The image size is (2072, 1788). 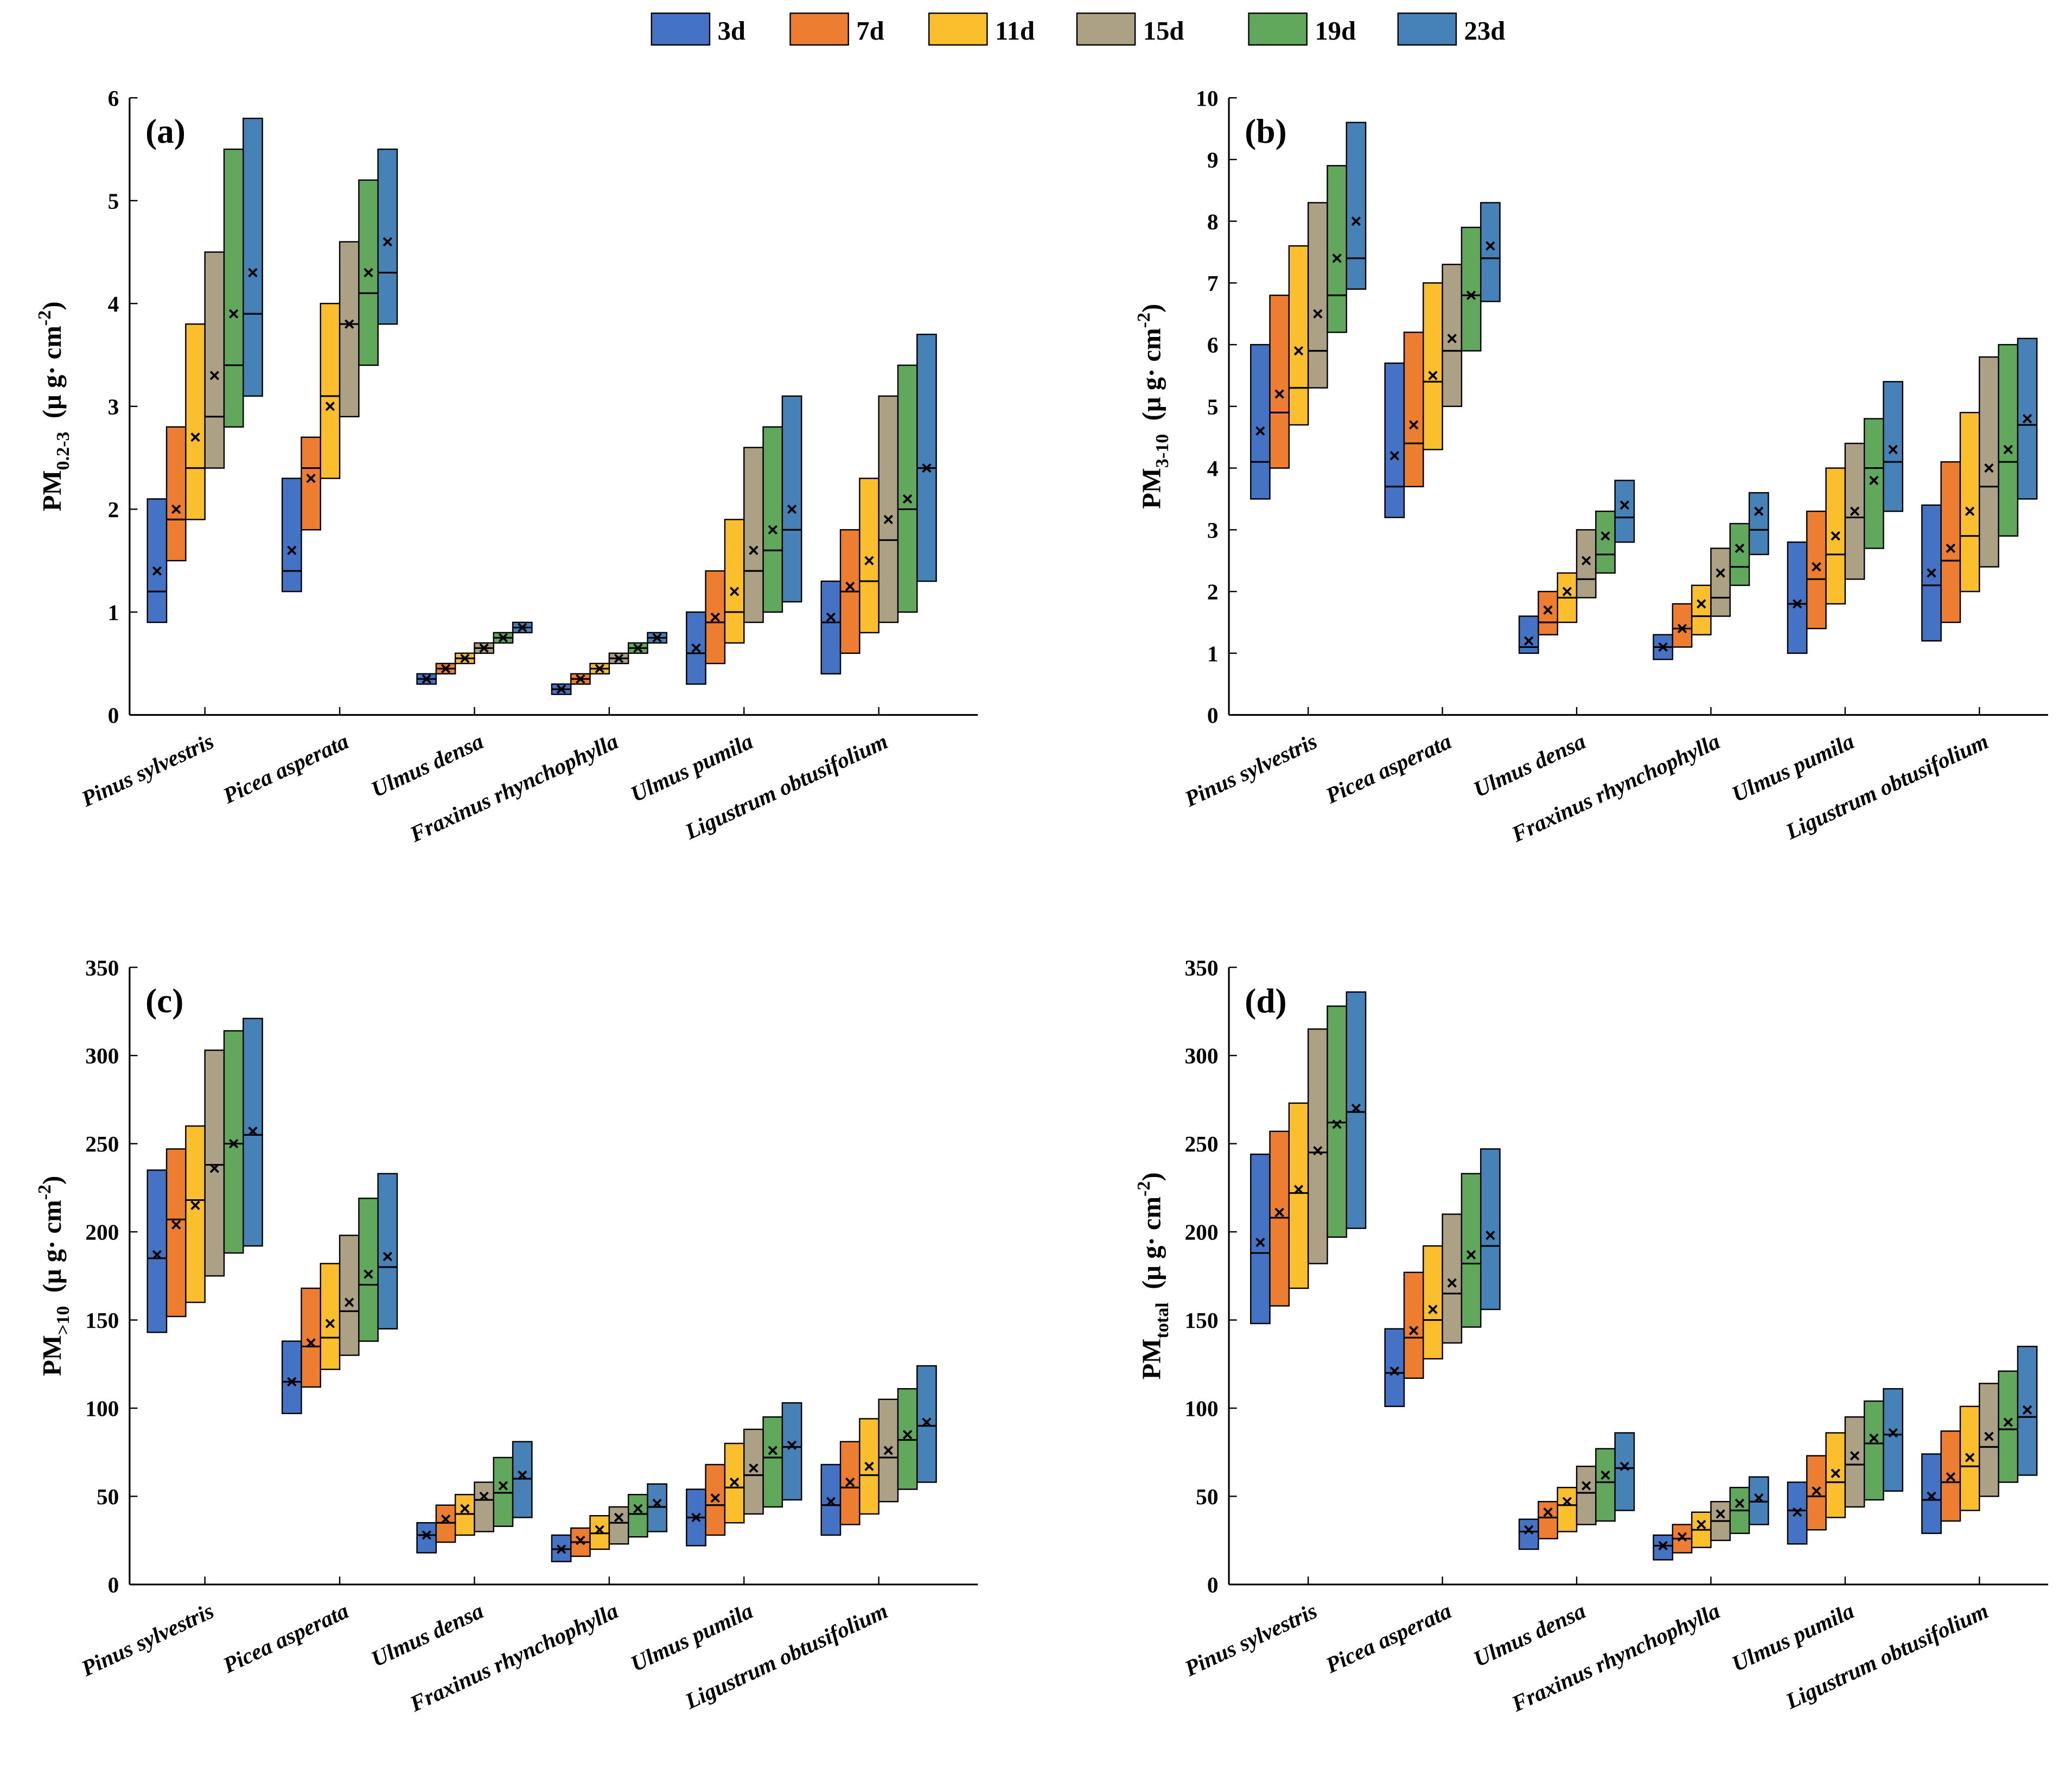 What do you see at coordinates (54, 1276) in the screenshot?
I see `y-axis-label: PM>10 (μ g· cm-2)` at bounding box center [54, 1276].